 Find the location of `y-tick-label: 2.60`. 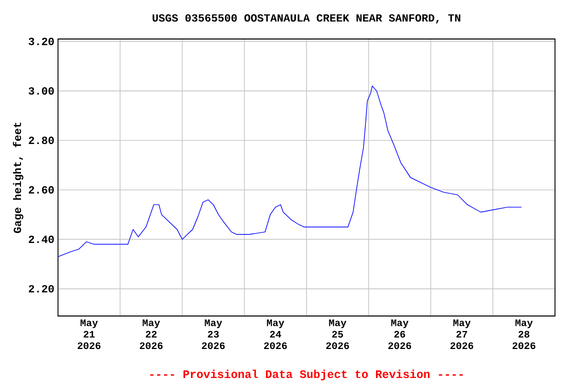

y-tick-label: 2.60 is located at coordinates (41, 190).